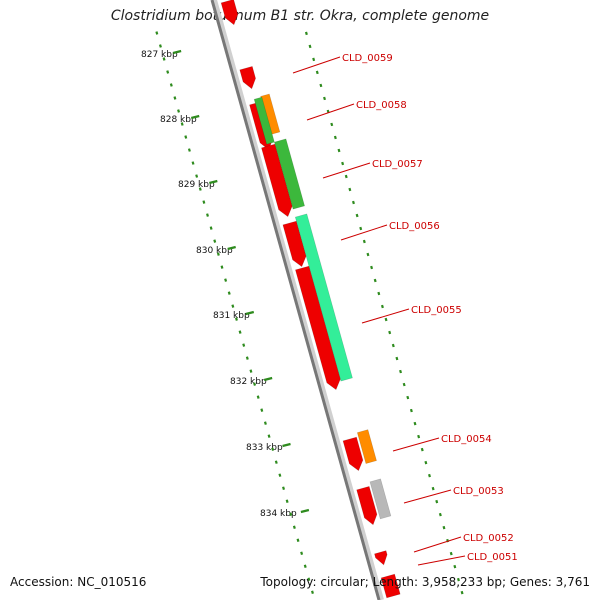  What do you see at coordinates (231, 316) in the screenshot?
I see `scale-label: 831 kbp` at bounding box center [231, 316].